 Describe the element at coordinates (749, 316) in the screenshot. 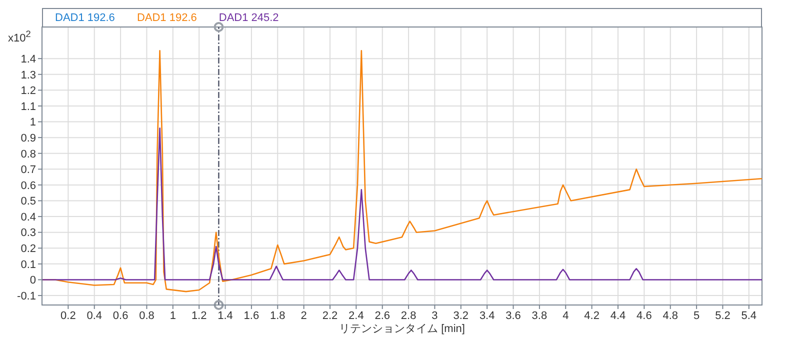

I see `x-tick-label: 5.4` at that location.